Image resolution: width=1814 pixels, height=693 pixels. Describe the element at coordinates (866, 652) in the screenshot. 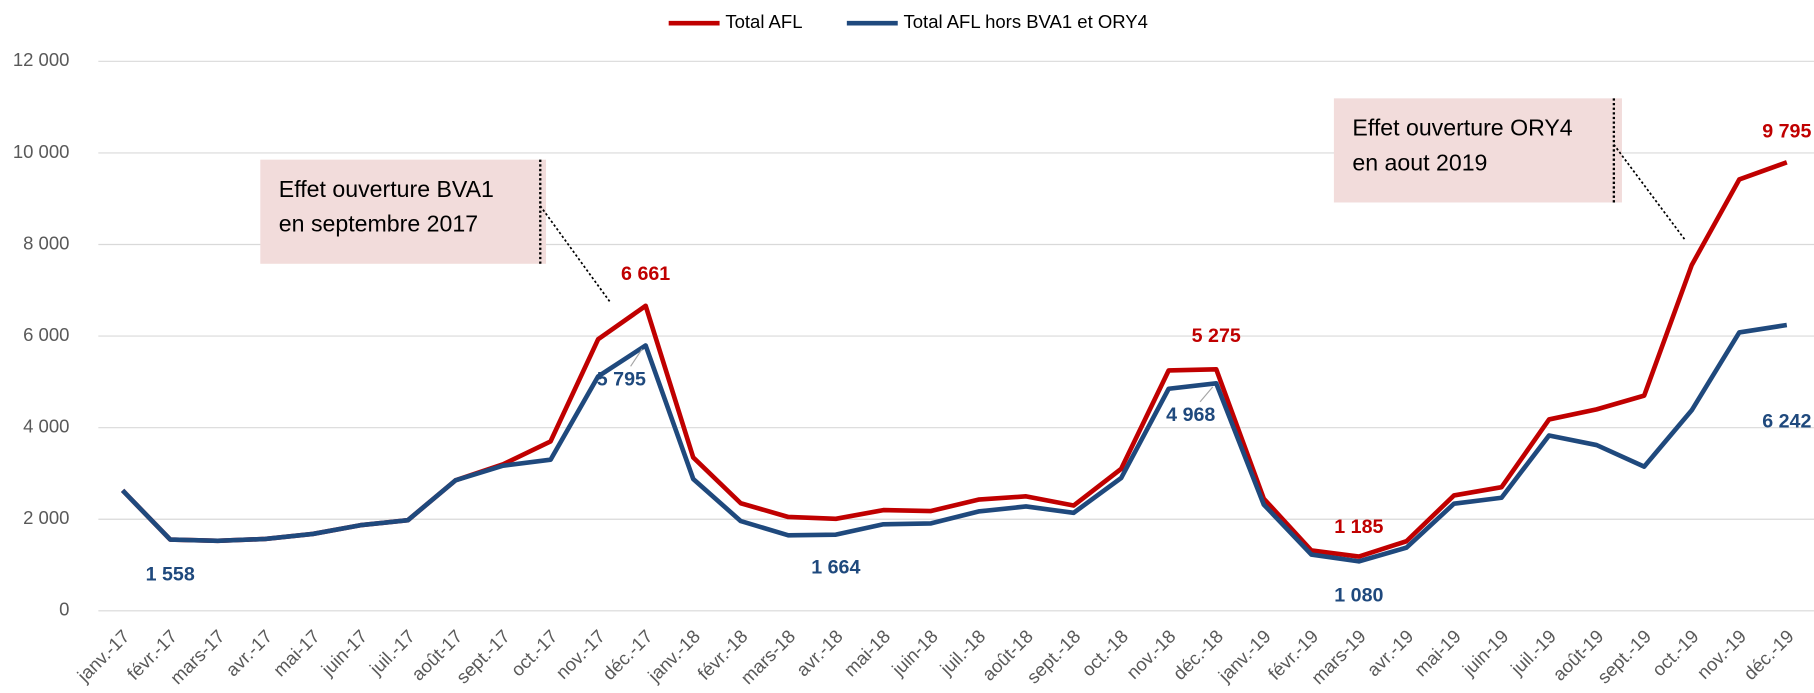

I see `x-tick-label: mai-18` at that location.